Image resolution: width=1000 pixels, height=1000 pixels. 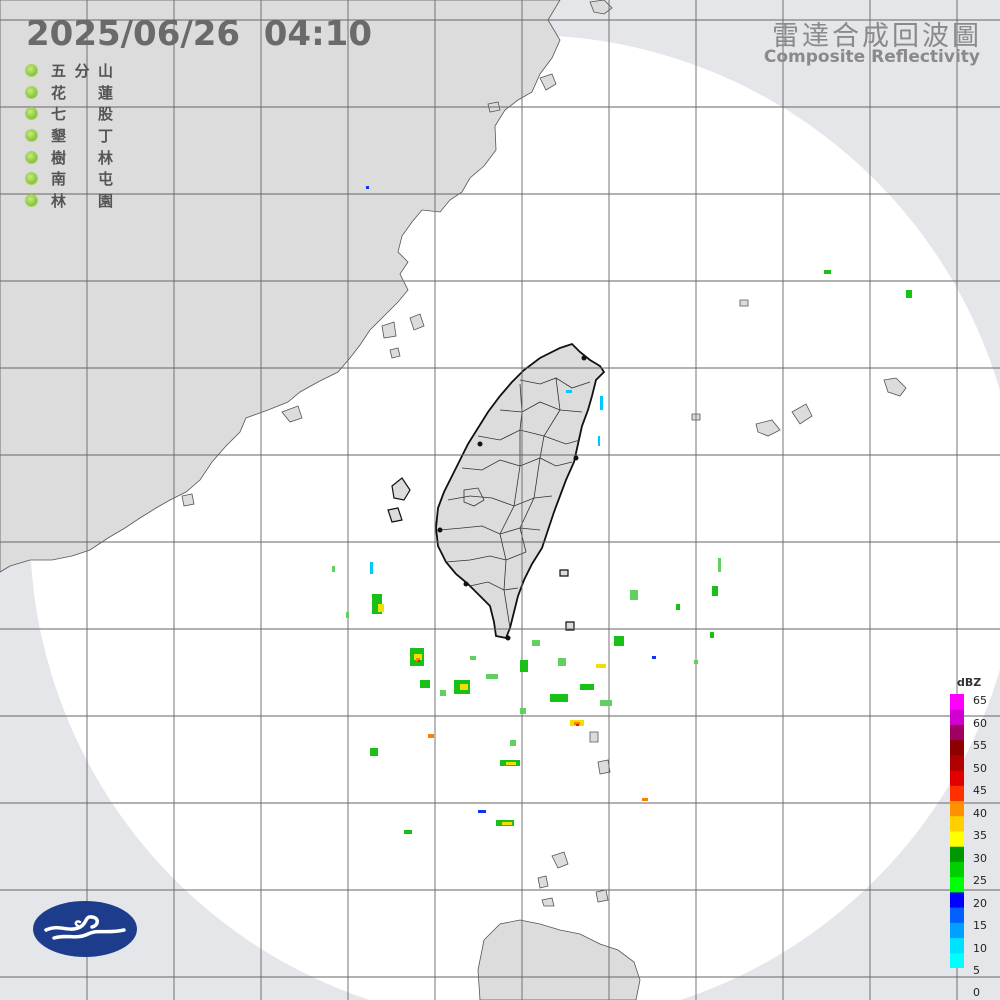 I want to click on offshore-islands, so click(x=481, y=554).